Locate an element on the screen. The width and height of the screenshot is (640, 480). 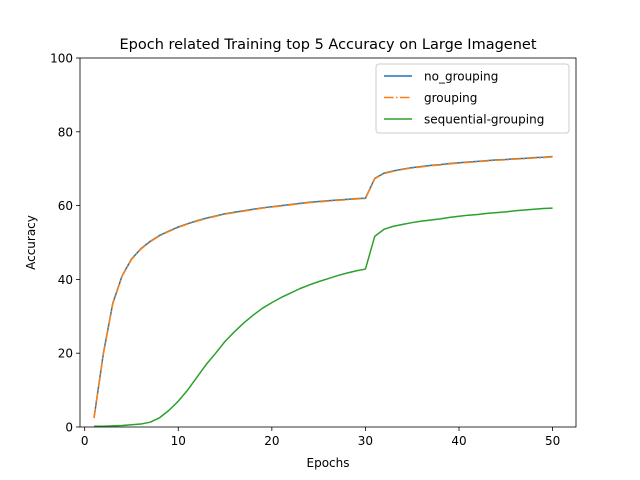
legend: no_grouping grouping sequential-grouping is located at coordinates (472, 98).